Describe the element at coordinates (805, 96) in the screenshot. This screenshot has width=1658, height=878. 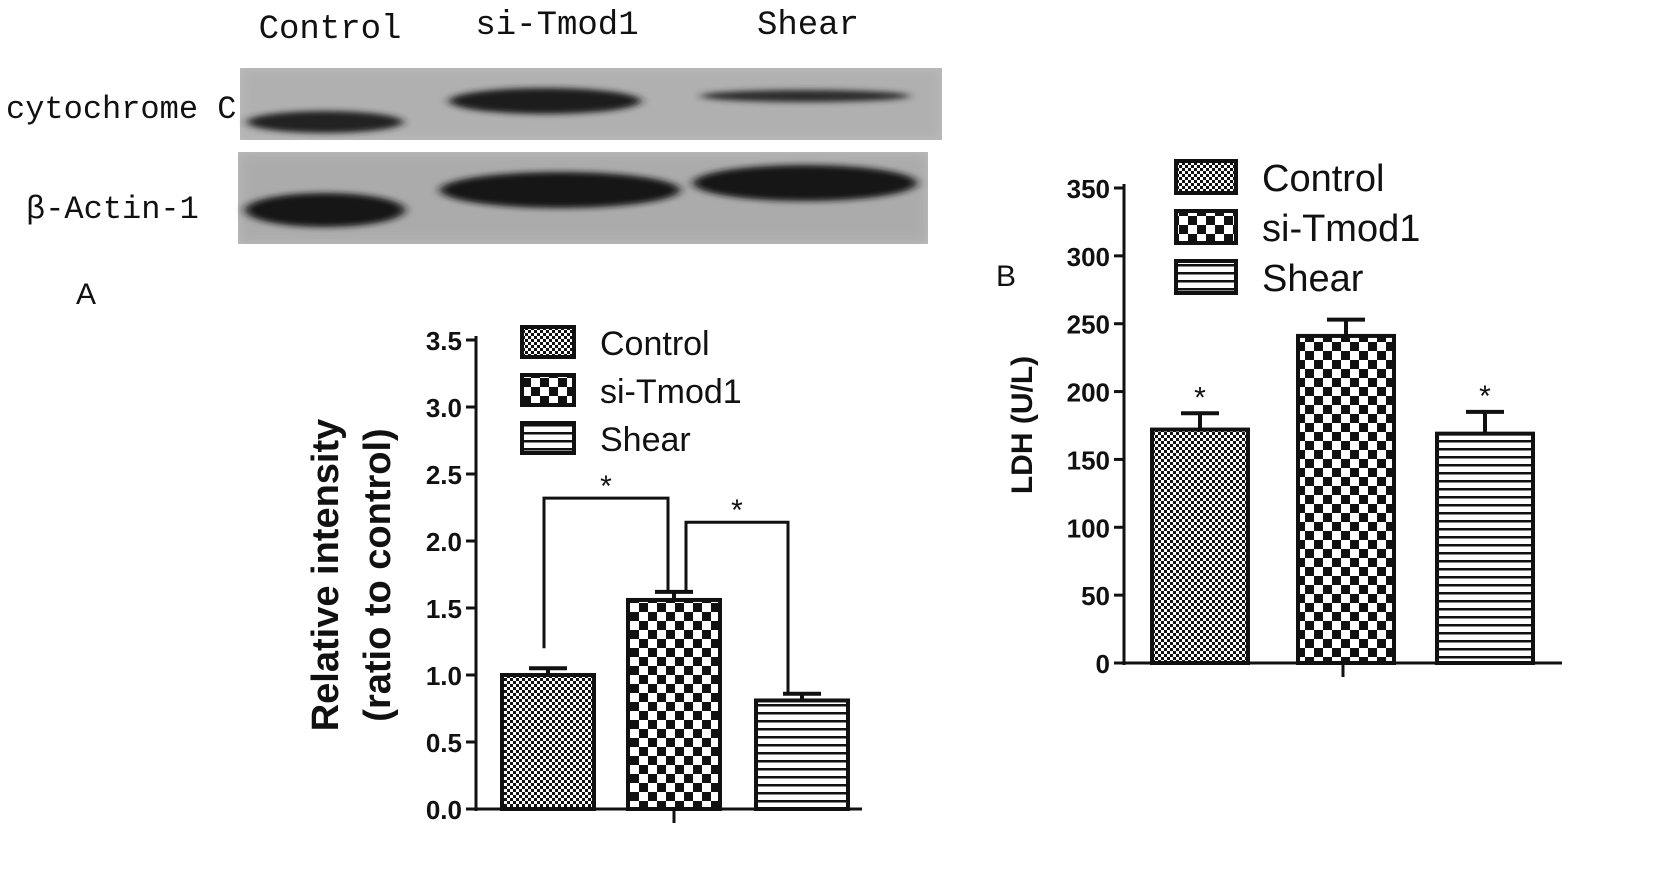
I see `band-cytc-shear` at that location.